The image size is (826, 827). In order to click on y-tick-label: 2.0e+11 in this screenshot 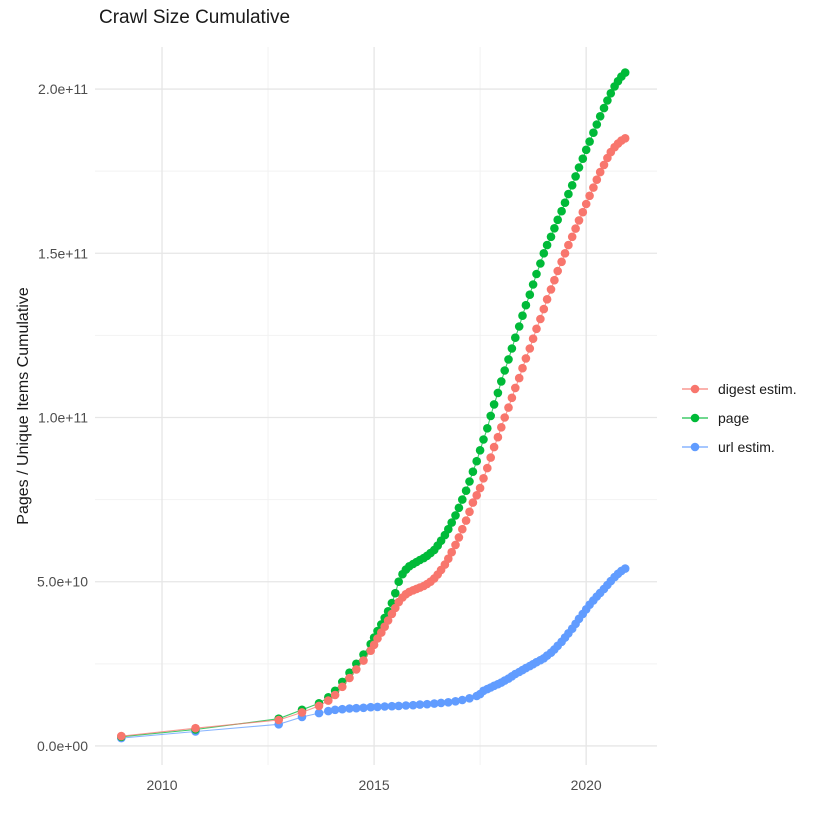, I will do `click(63, 89)`.